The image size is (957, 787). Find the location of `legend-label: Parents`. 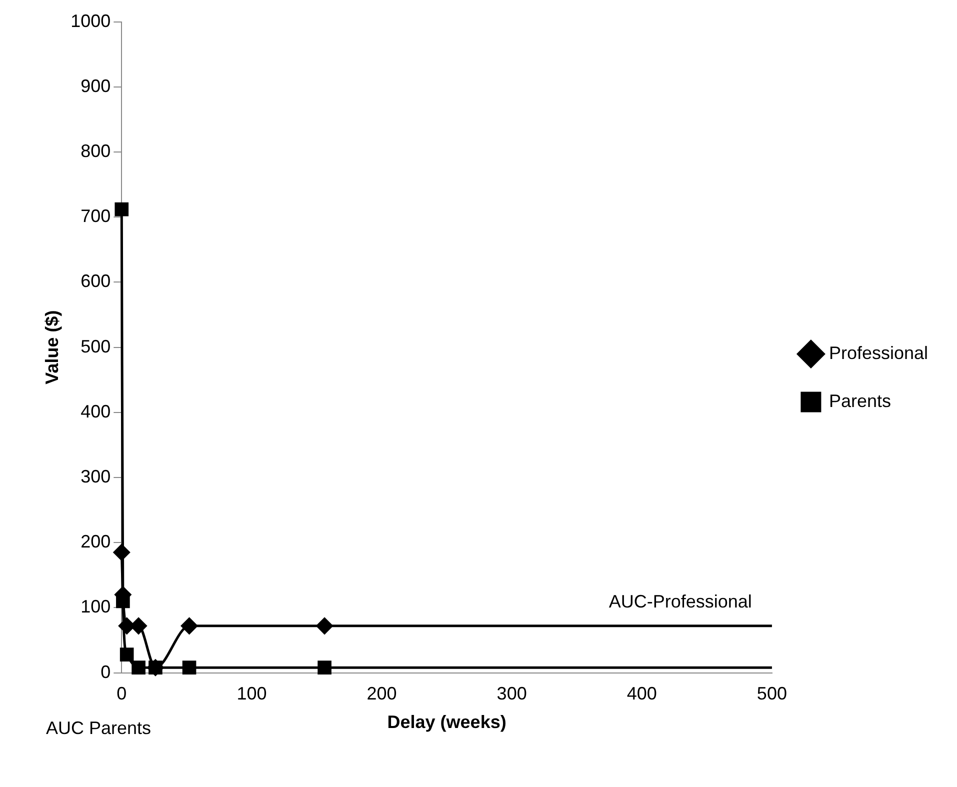

legend-label: Parents is located at coordinates (859, 400).